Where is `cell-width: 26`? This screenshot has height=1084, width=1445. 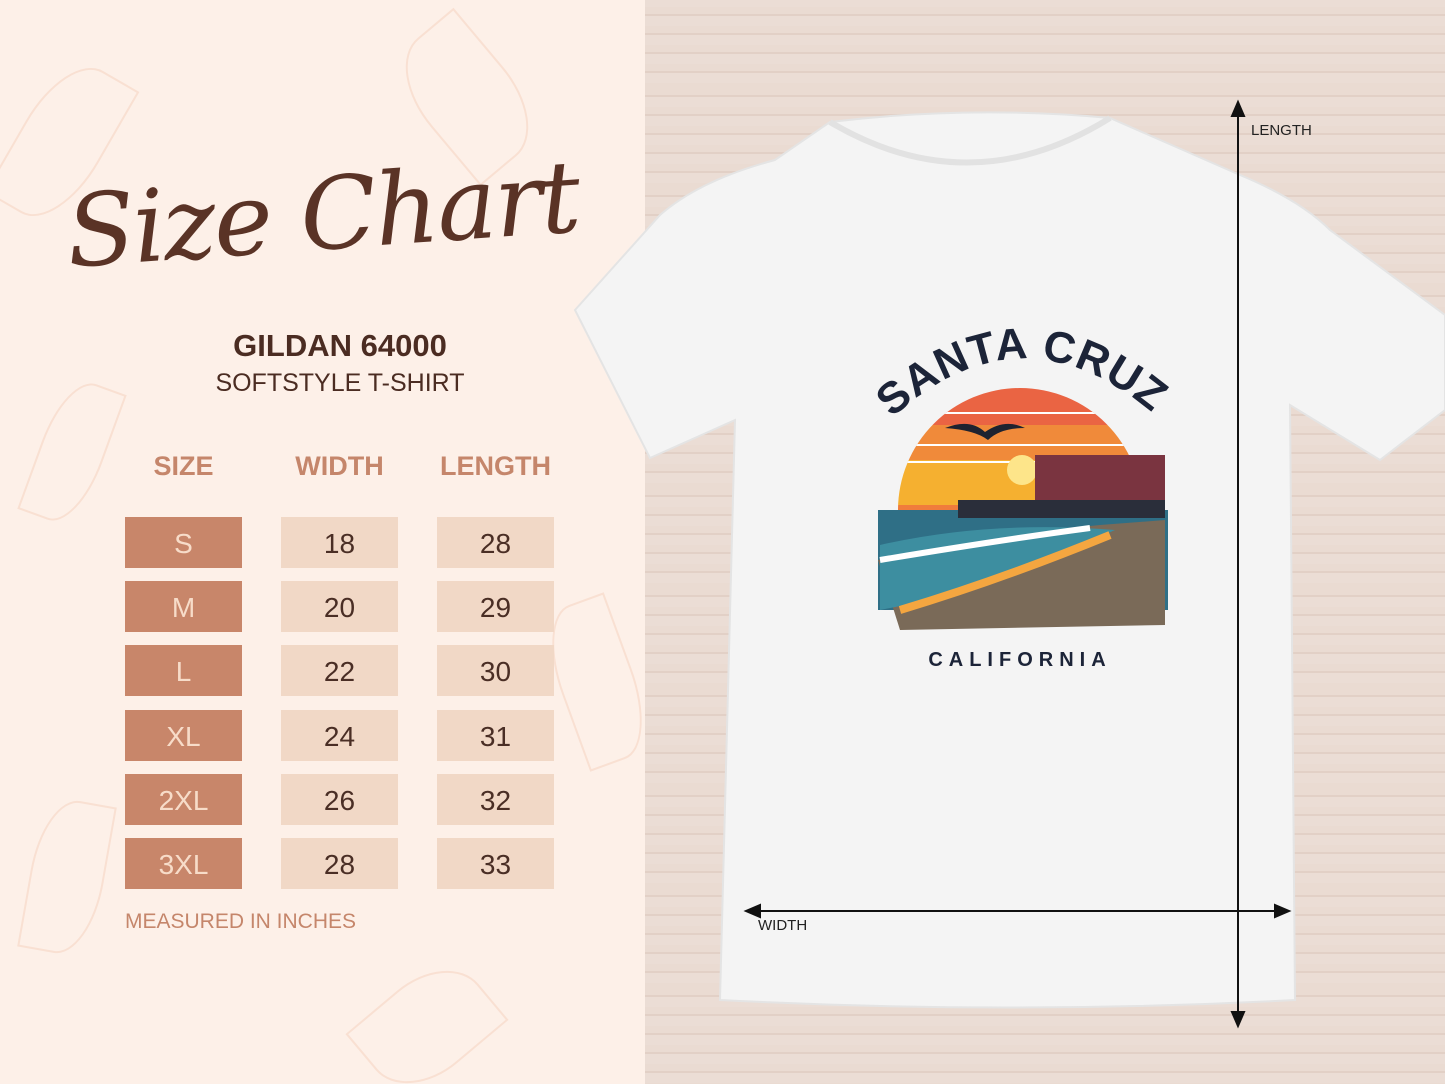 cell-width: 26 is located at coordinates (339, 799).